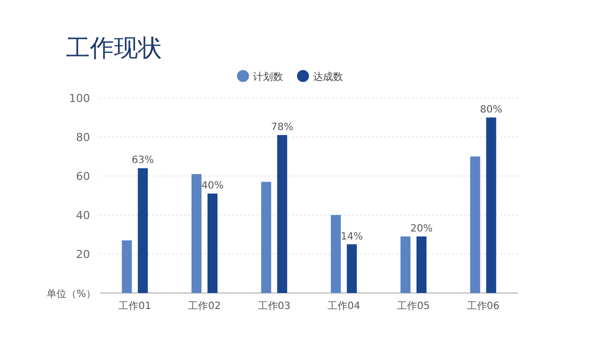 Image resolution: width=600 pixels, height=338 pixels. I want to click on annotation: 40%, so click(212, 186).